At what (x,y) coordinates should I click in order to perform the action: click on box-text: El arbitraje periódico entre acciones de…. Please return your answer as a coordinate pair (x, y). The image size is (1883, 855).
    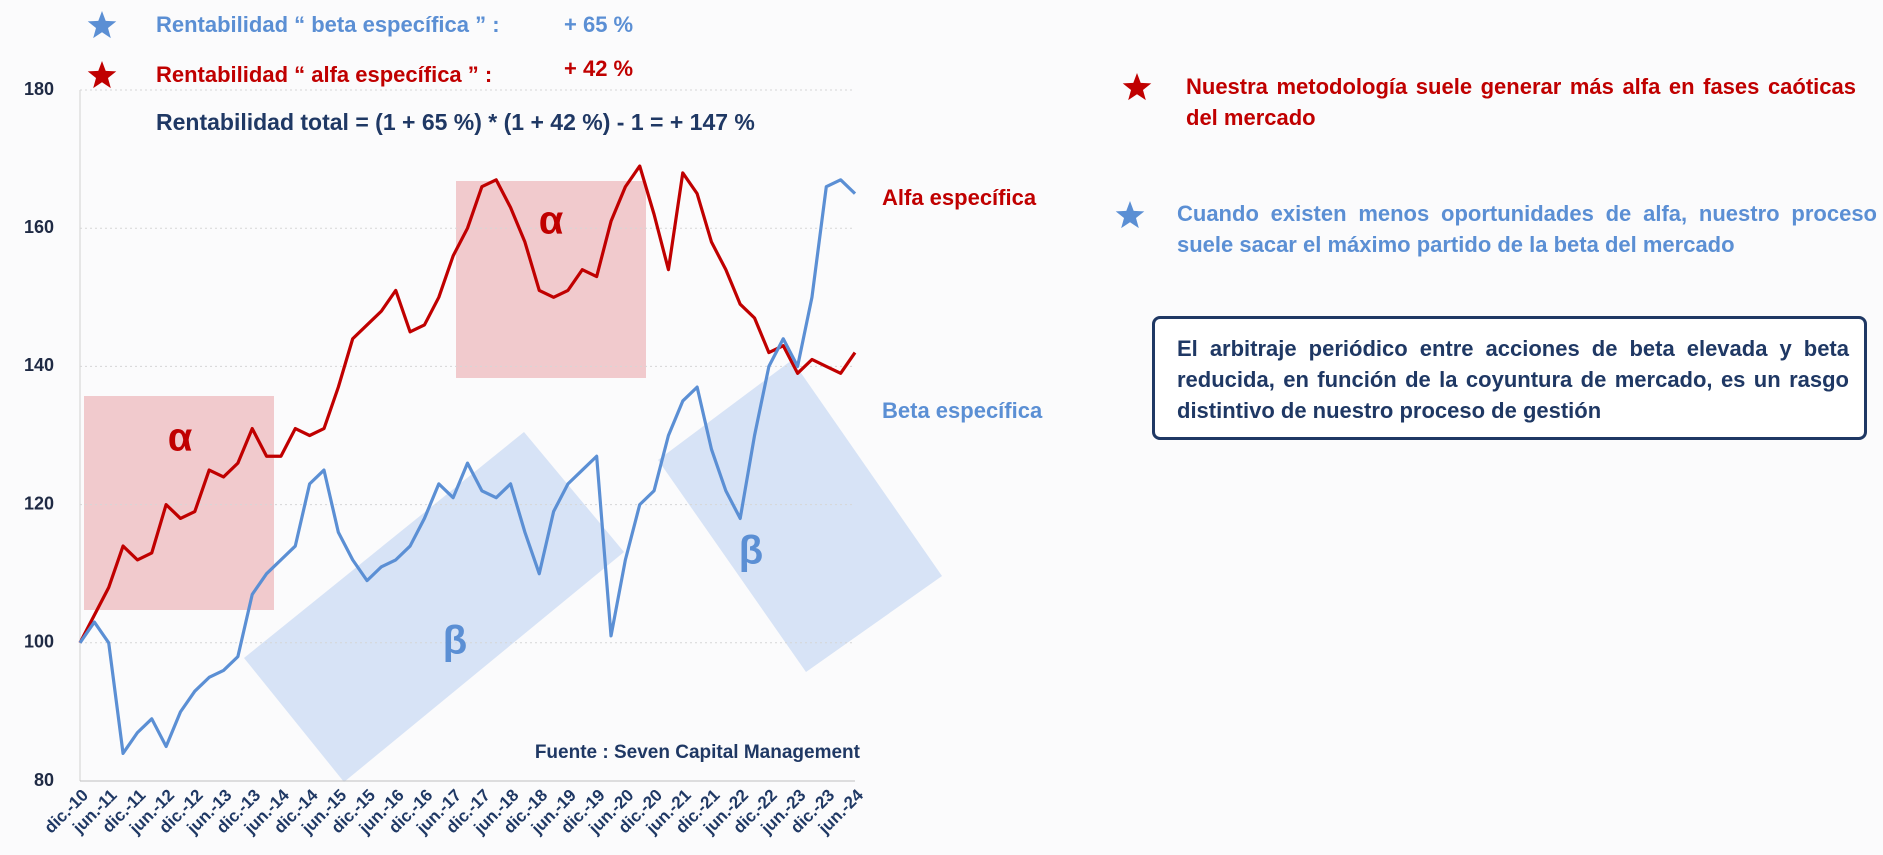
    Looking at the image, I should click on (1513, 379).